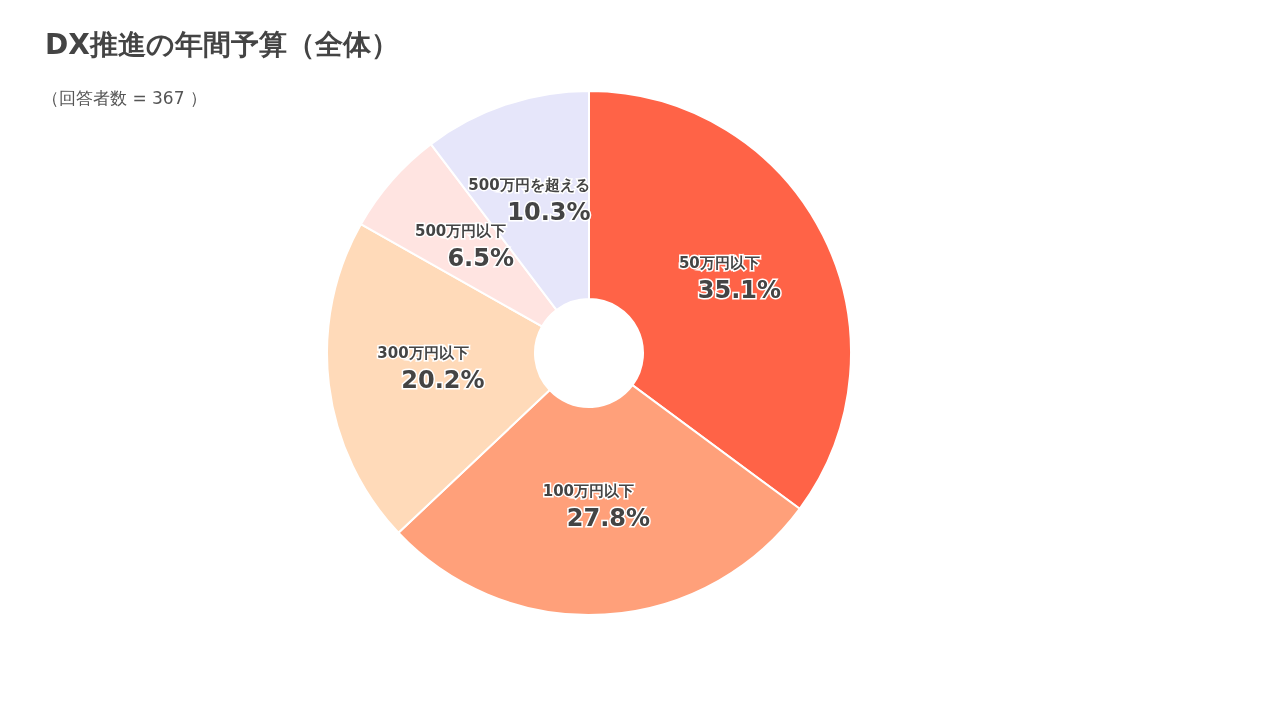 This screenshot has height=720, width=1280. Describe the element at coordinates (124, 98) in the screenshot. I see `text: （回答者数 = 367 ）` at that location.